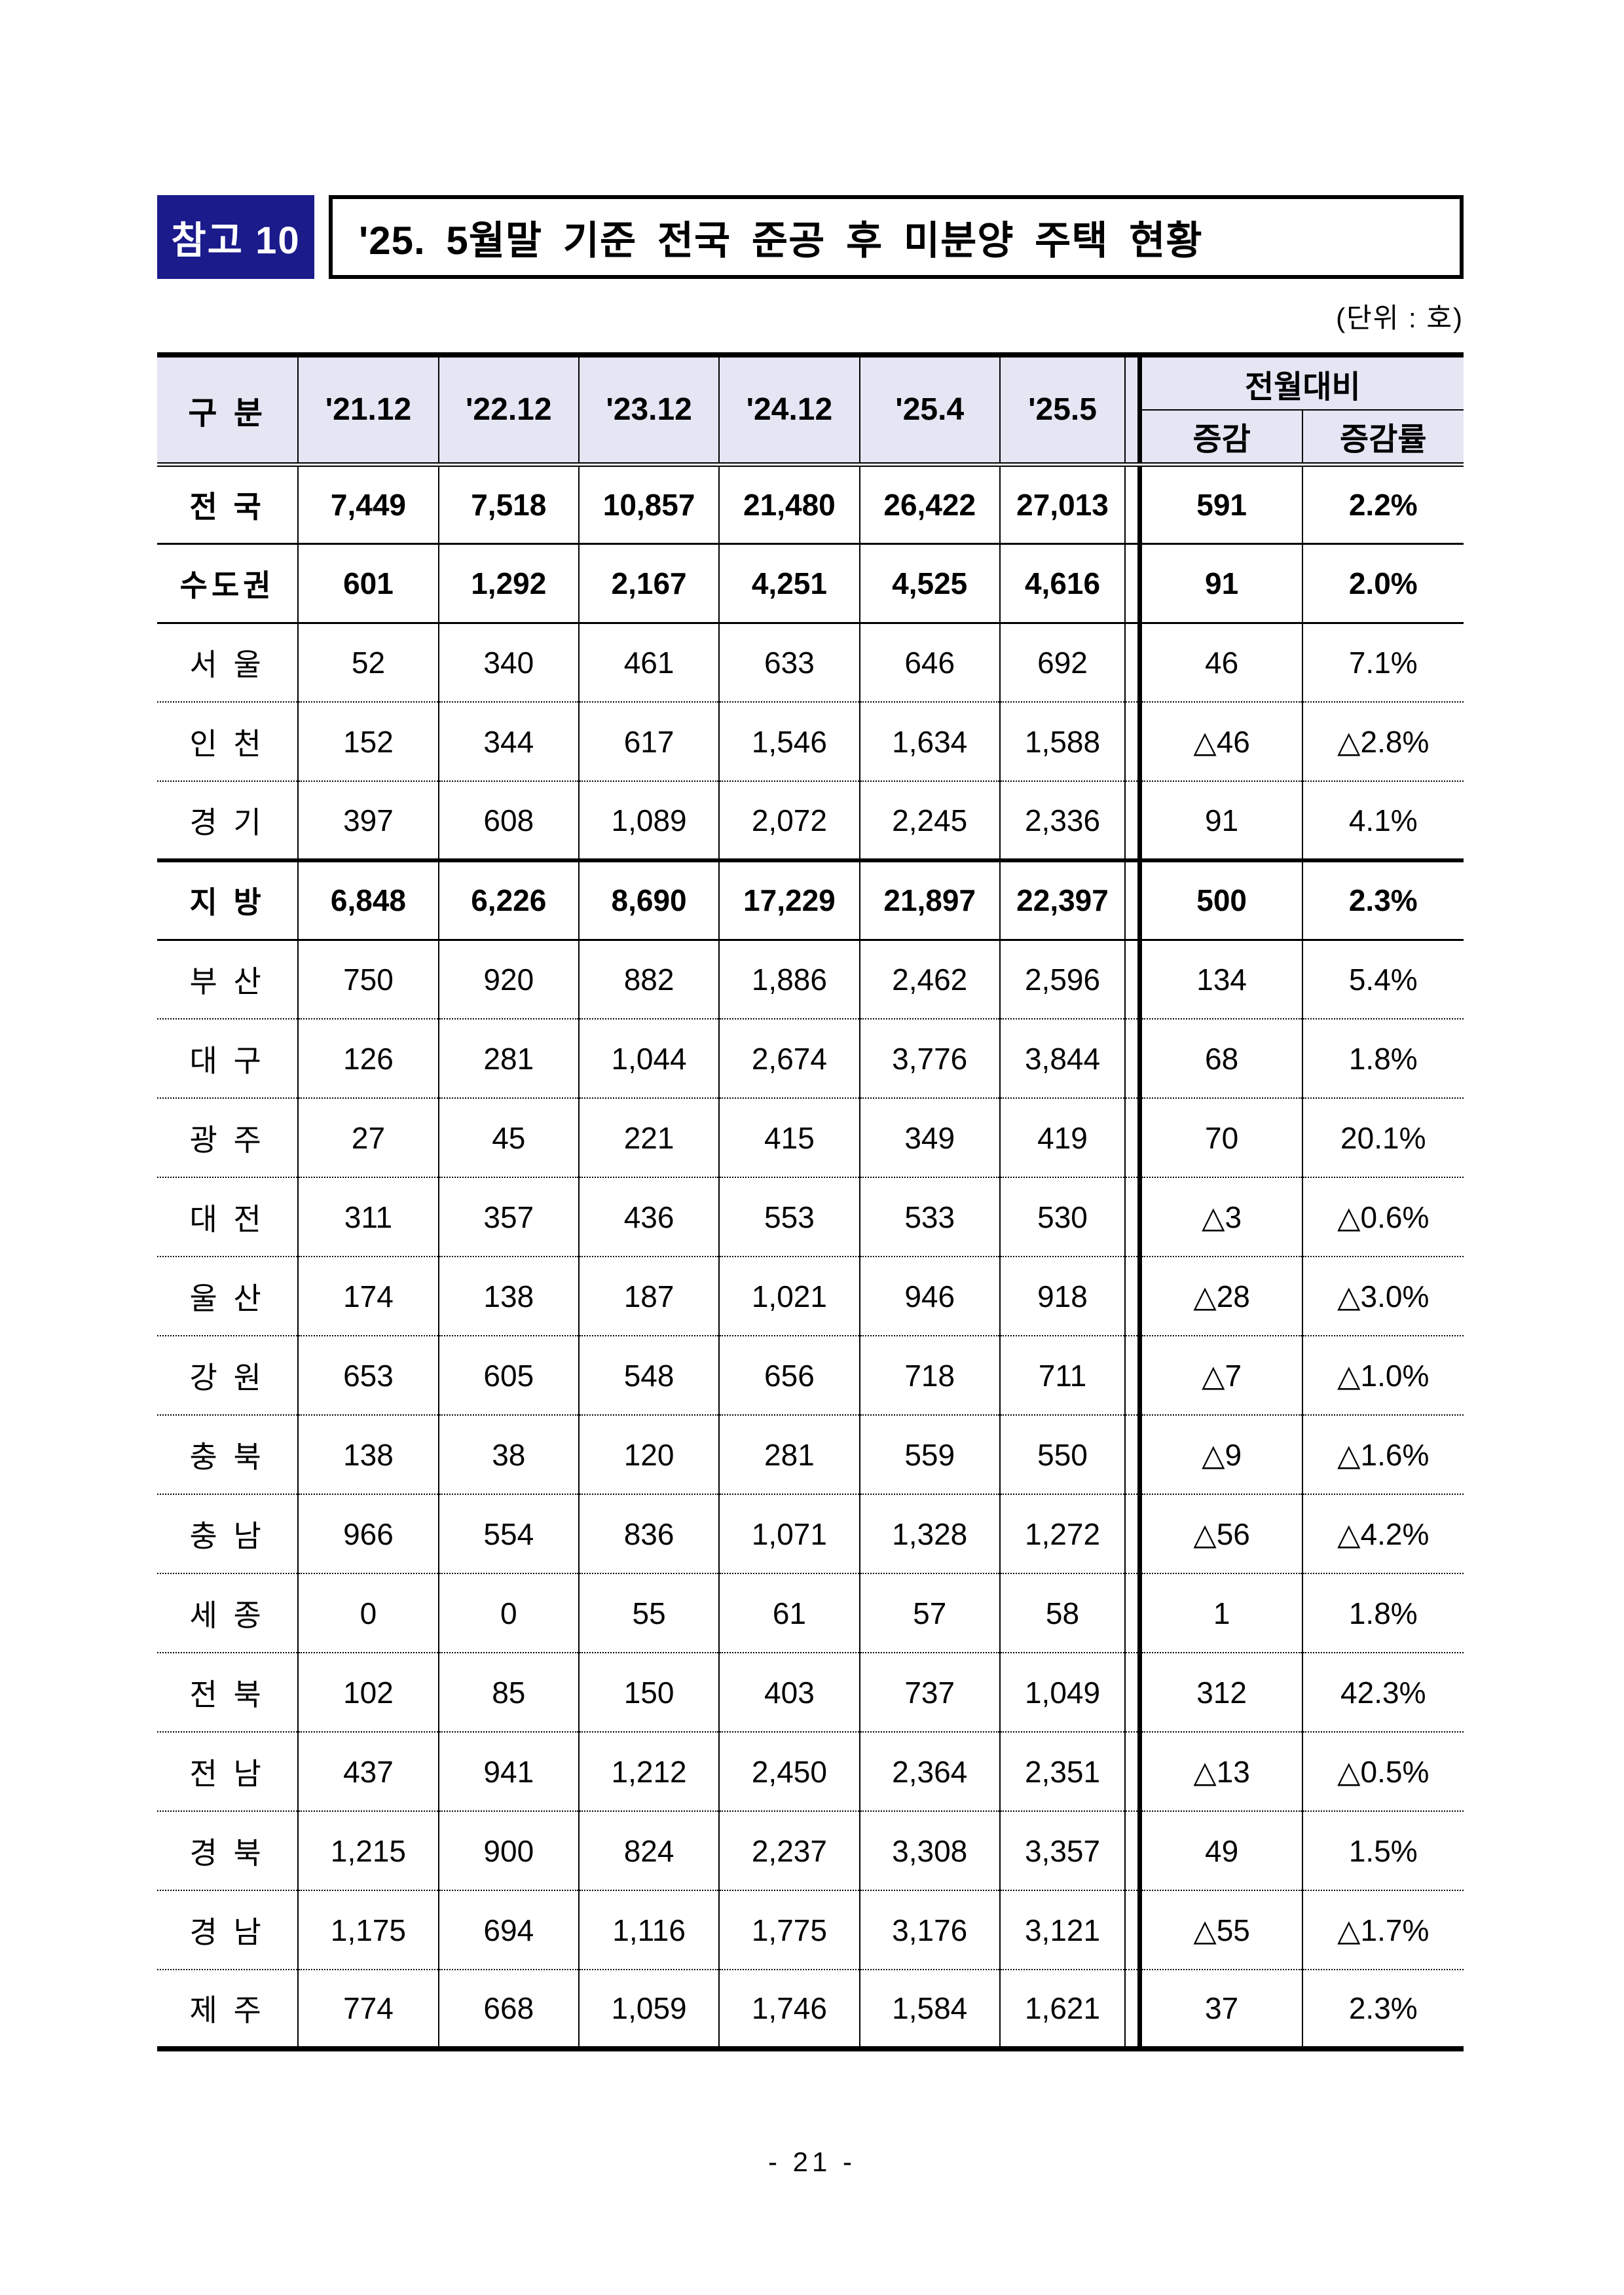 The width and height of the screenshot is (1624, 2295). Describe the element at coordinates (368, 582) in the screenshot. I see `value-cell: 601` at that location.